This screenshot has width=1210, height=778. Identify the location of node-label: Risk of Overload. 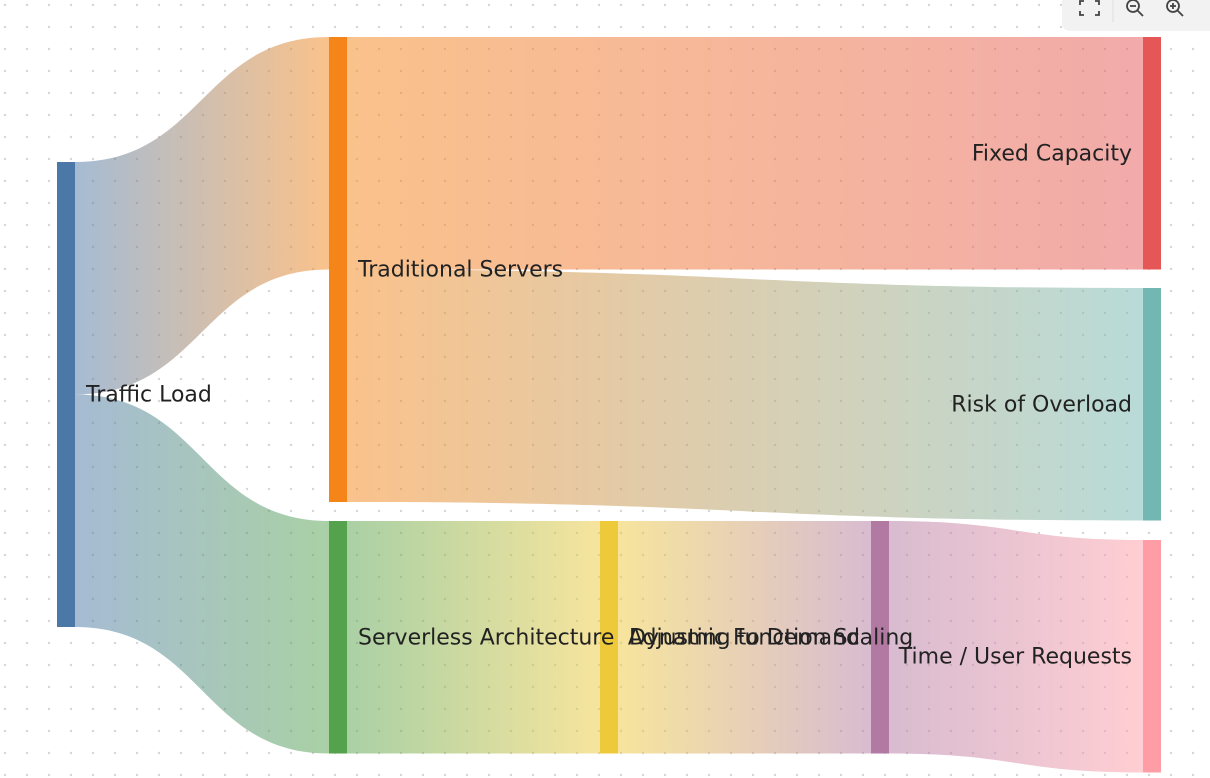
(1041, 404).